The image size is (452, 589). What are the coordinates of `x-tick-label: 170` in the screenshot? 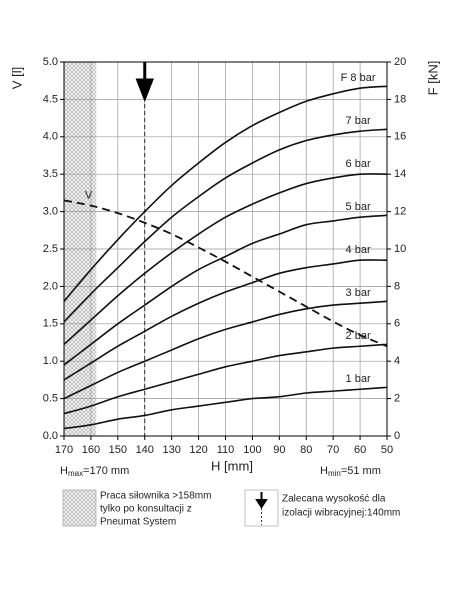 It's located at (64, 450).